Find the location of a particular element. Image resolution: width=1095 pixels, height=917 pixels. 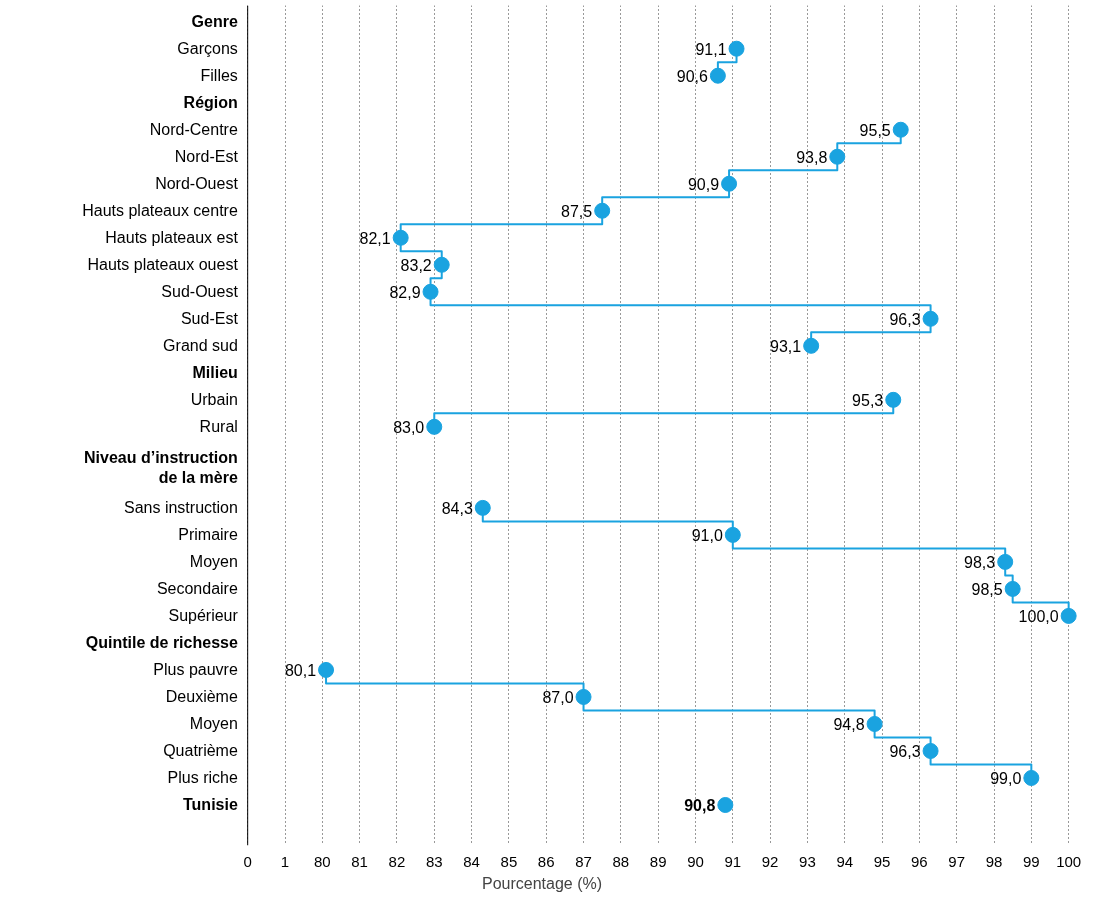

data-label: 82,1 is located at coordinates (375, 238).